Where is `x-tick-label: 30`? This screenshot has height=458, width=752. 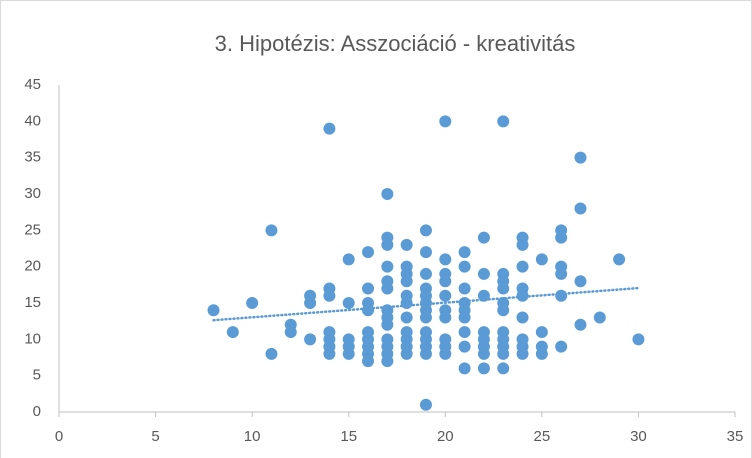 x-tick-label: 30 is located at coordinates (638, 436).